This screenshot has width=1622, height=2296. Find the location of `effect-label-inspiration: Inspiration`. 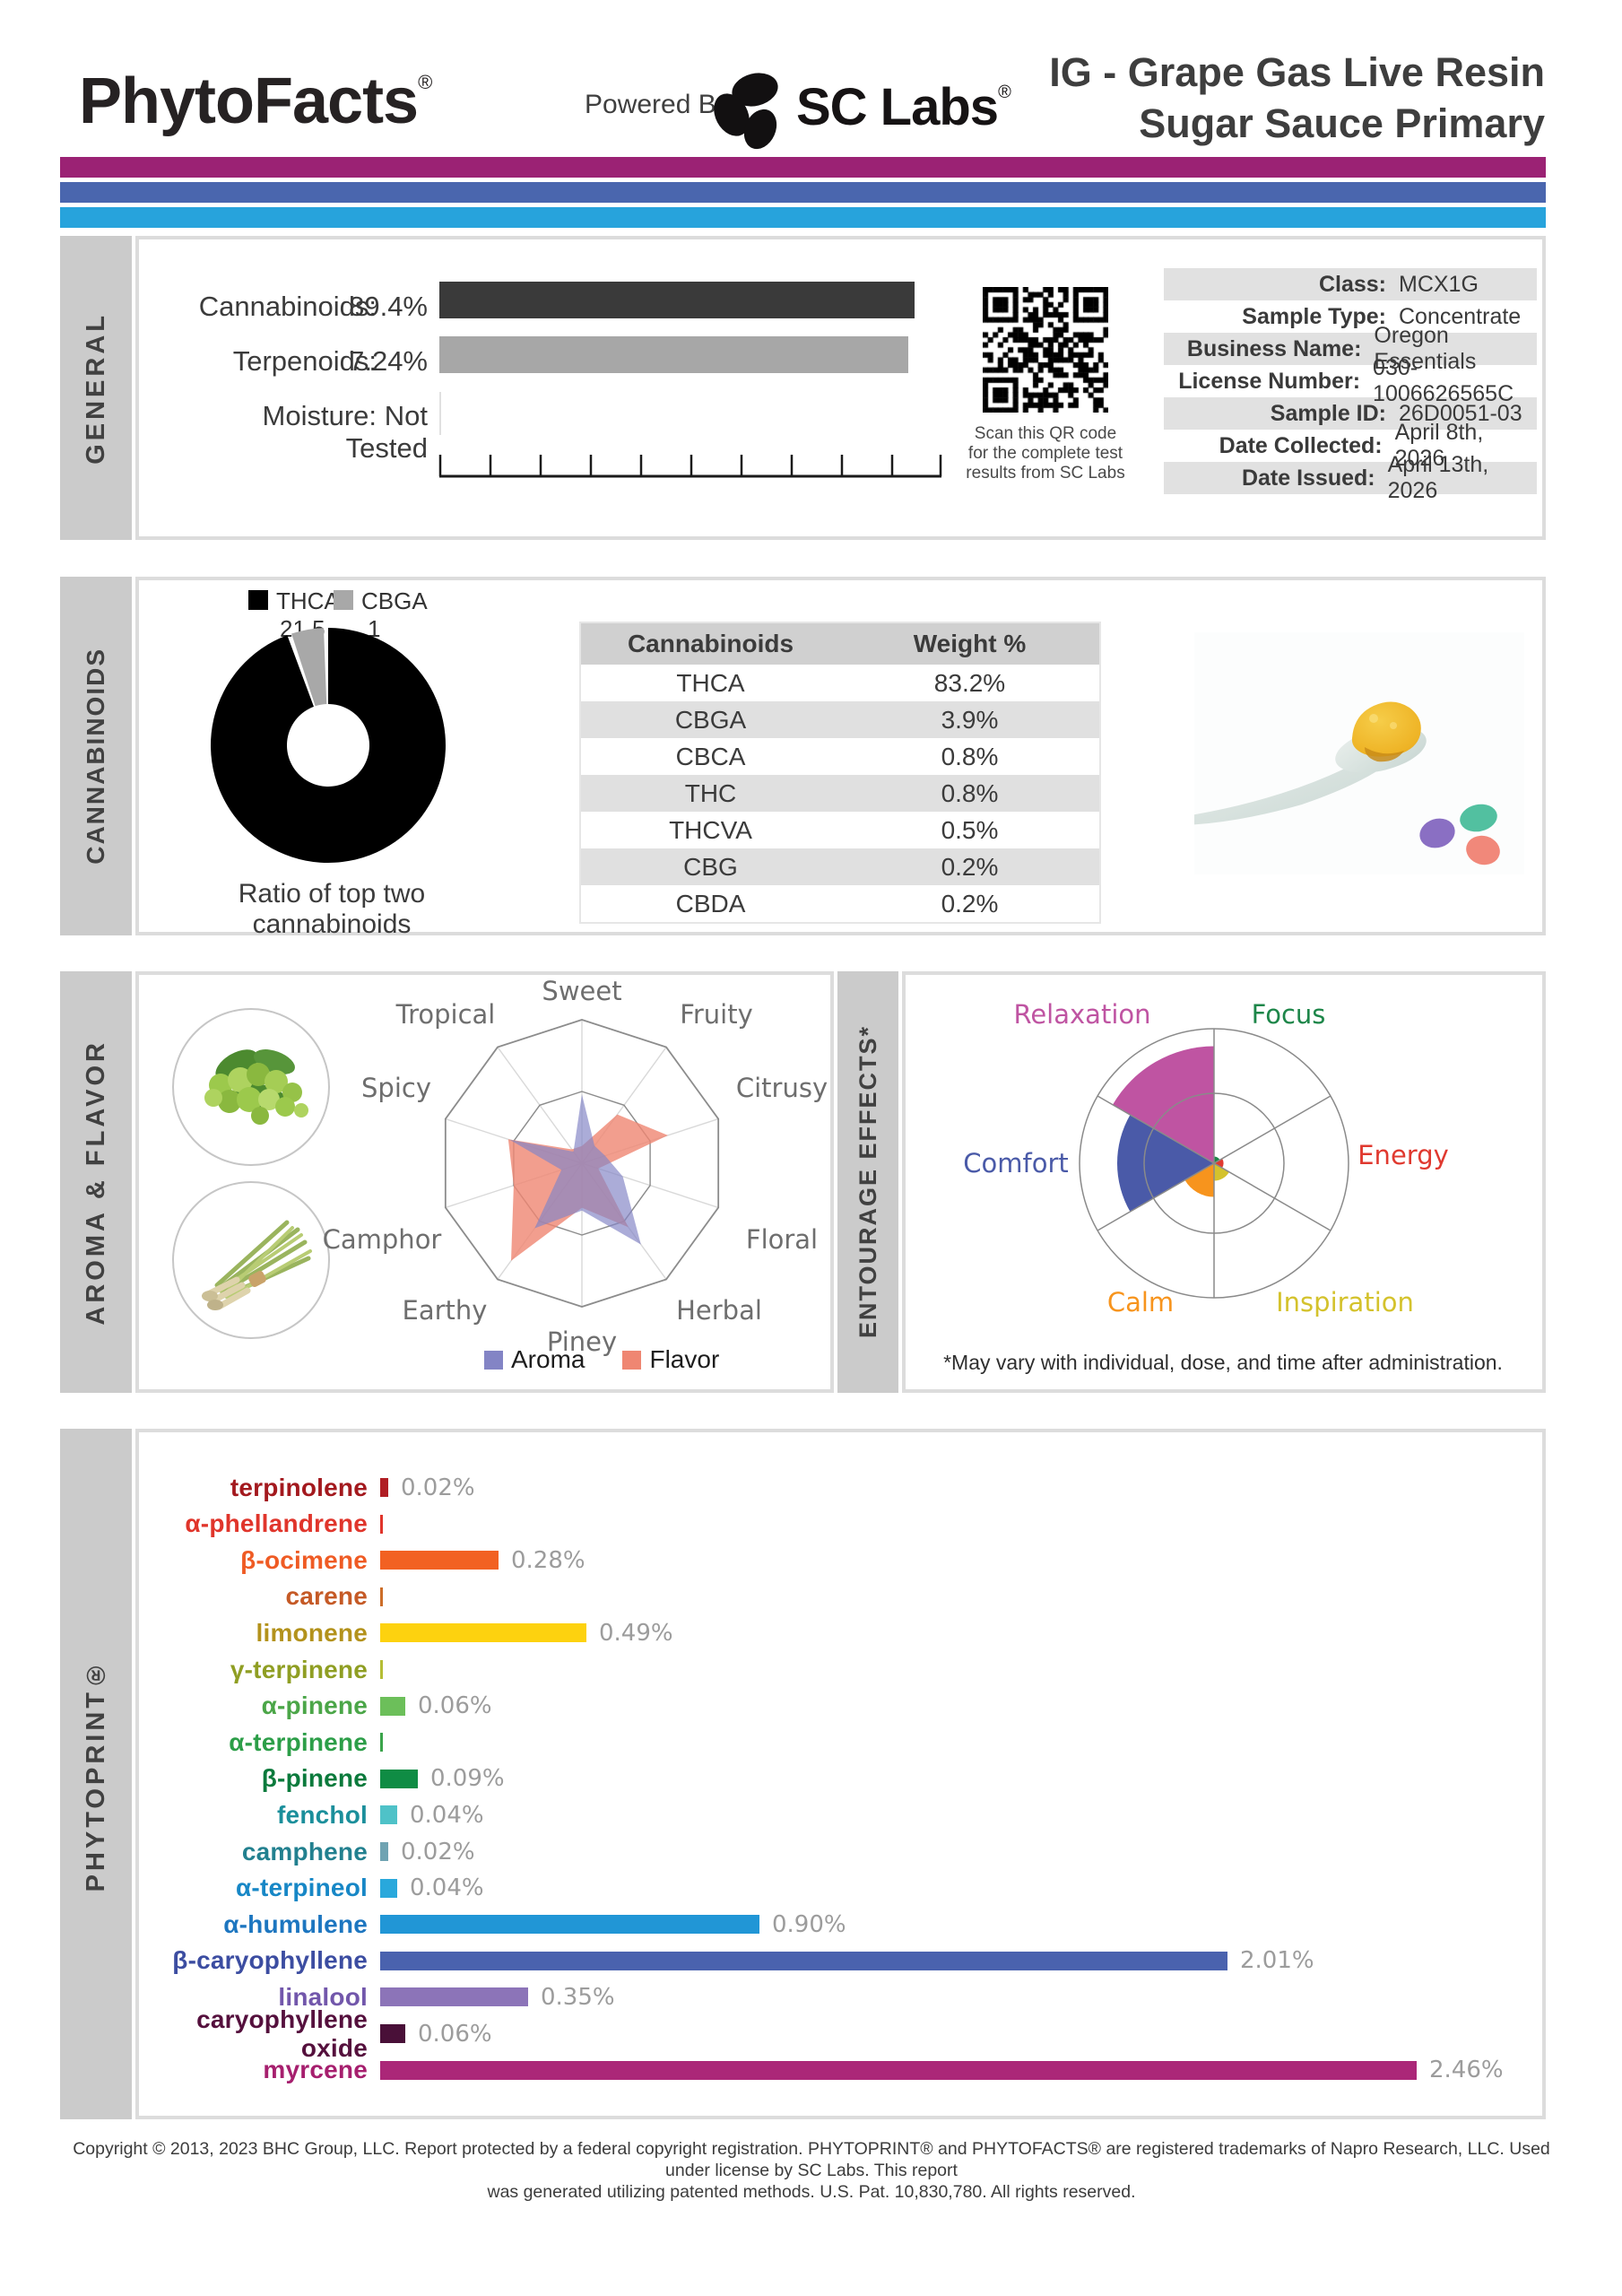

effect-label-inspiration: Inspiration is located at coordinates (1345, 1302).